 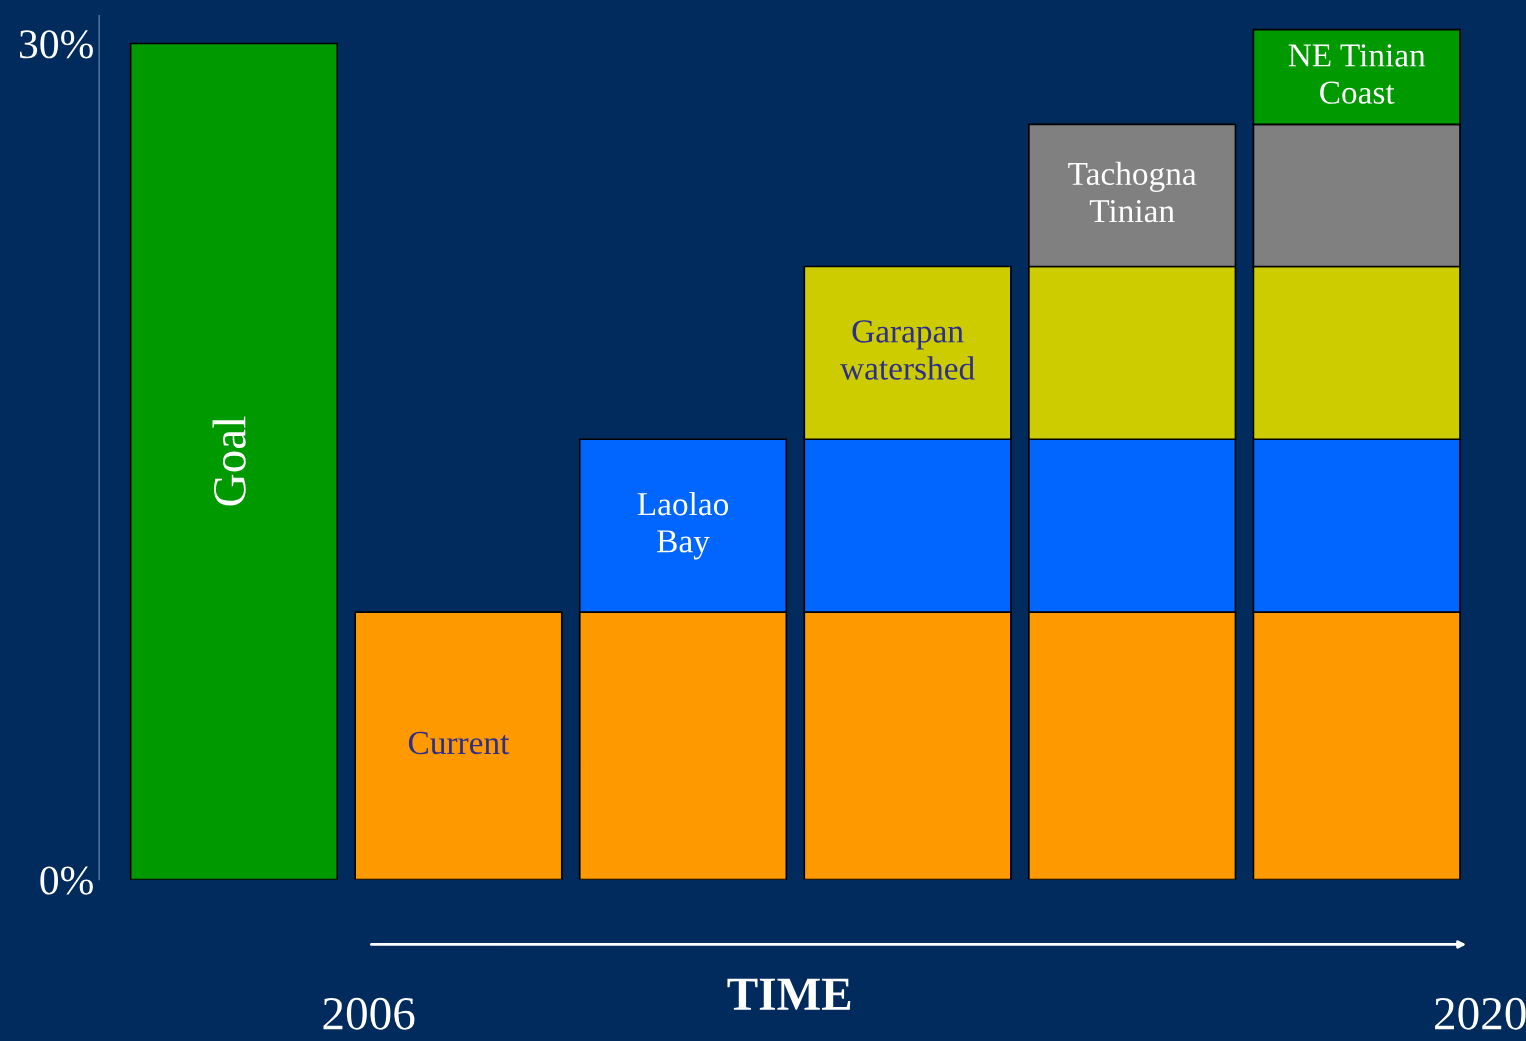 What do you see at coordinates (907, 350) in the screenshot?
I see `series-label: Garapan watershed` at bounding box center [907, 350].